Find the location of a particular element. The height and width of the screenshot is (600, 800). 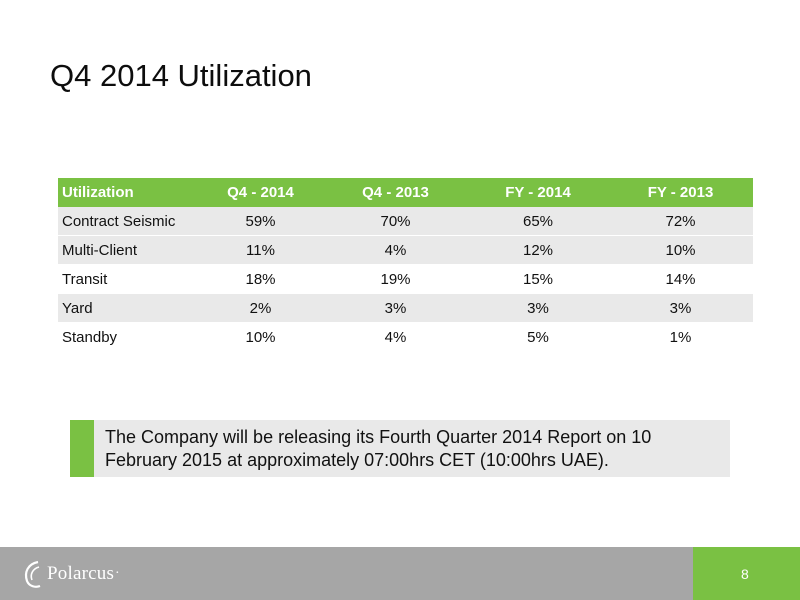

table-row: Transit 18% 19% 15% 14% is located at coordinates (405, 279).